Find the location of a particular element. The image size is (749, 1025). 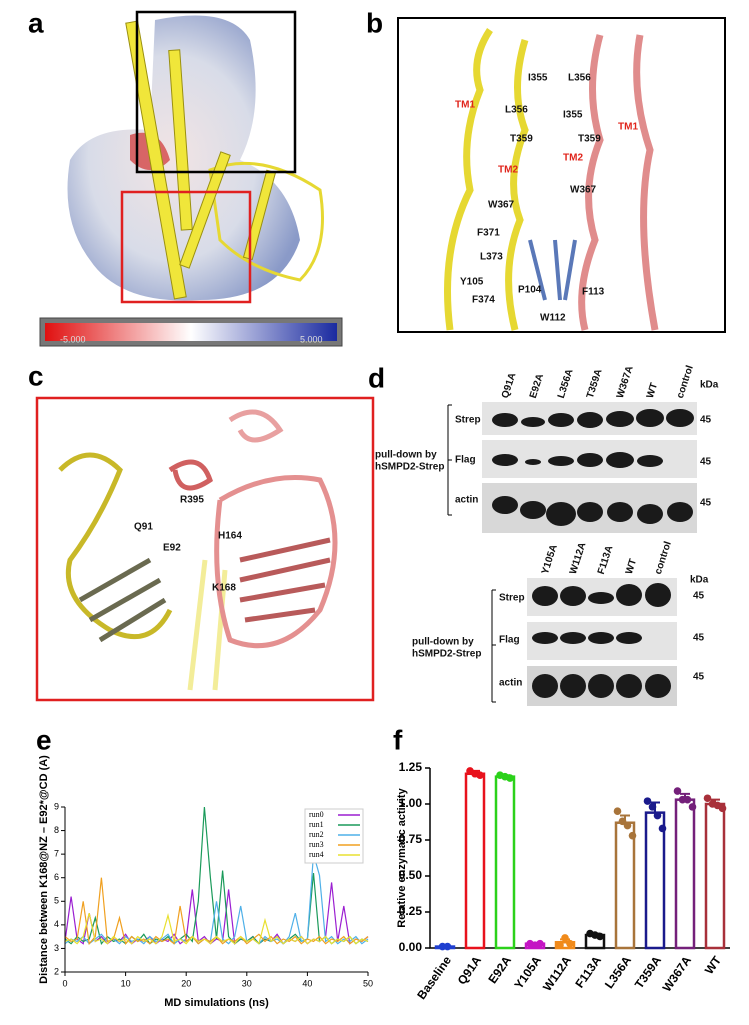

lane-label: W112A is located at coordinates (578, 558).